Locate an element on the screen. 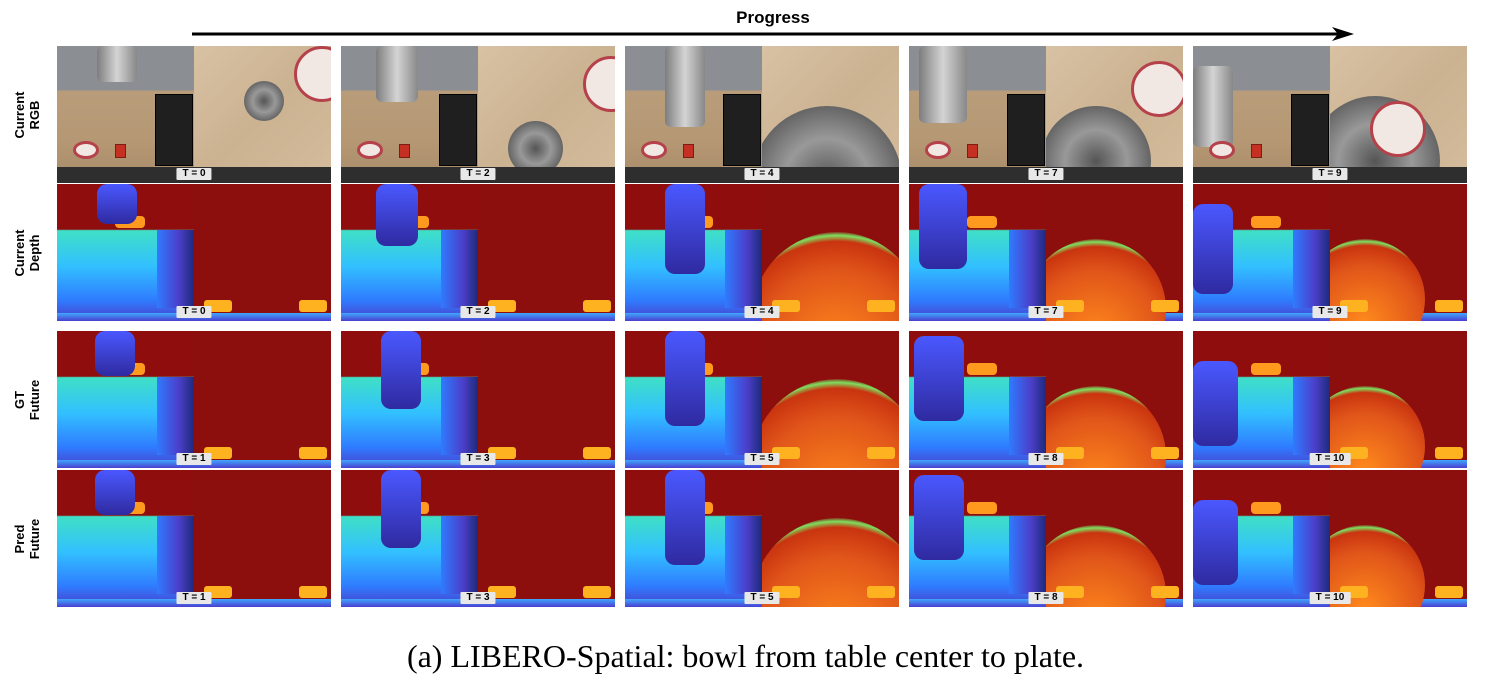 Image resolution: width=1491 pixels, height=683 pixels. frame-tile: T = 0 is located at coordinates (194, 114).